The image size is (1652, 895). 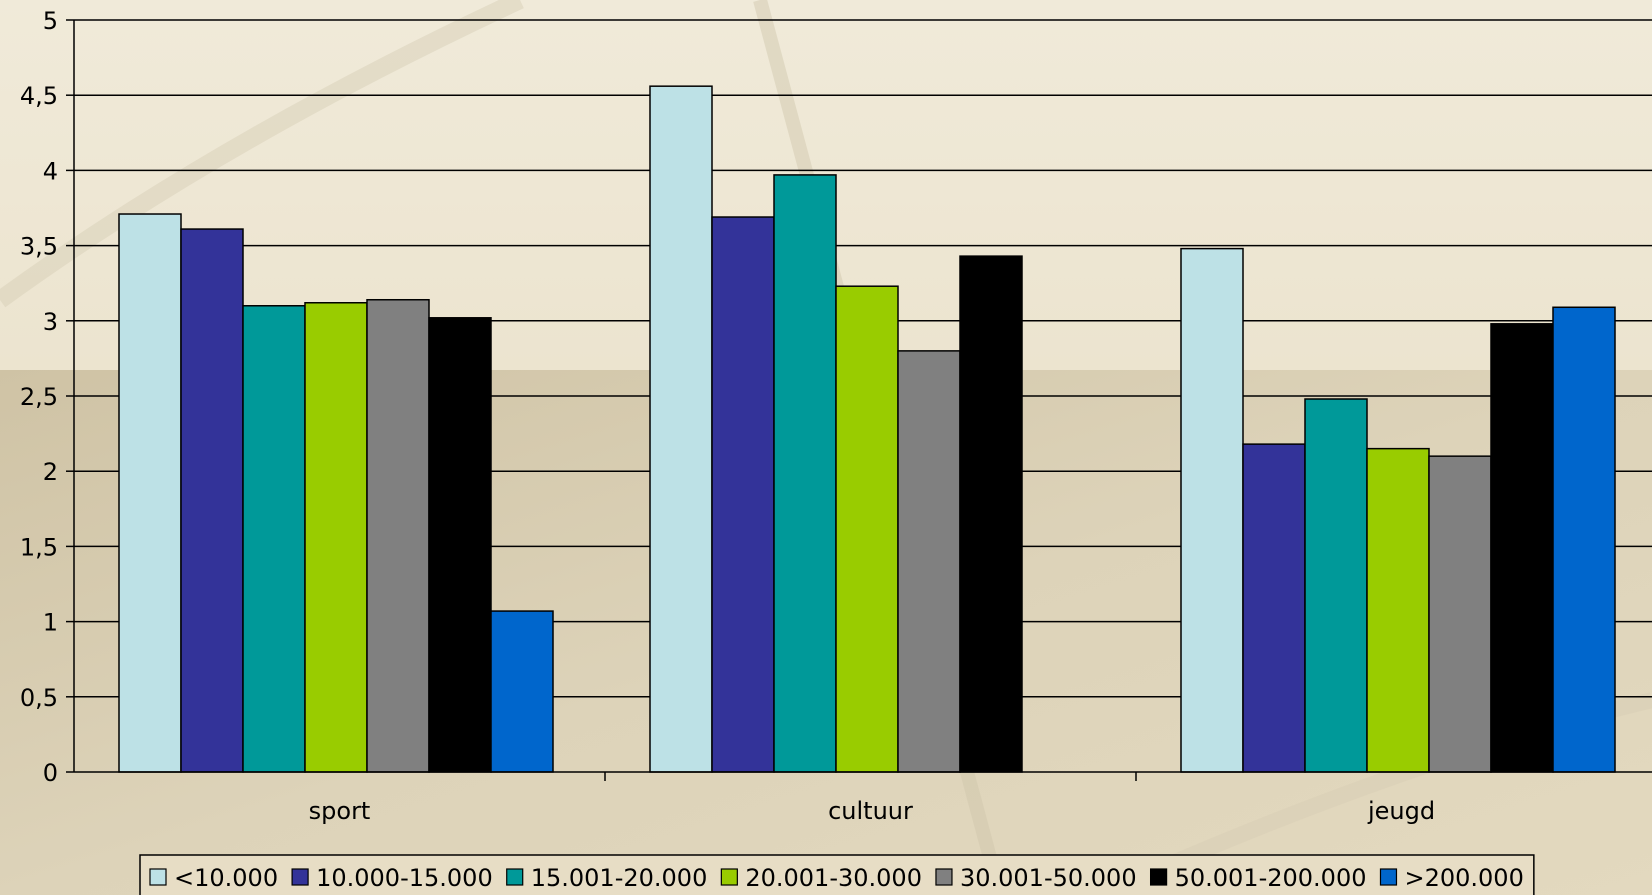 What do you see at coordinates (39, 247) in the screenshot?
I see `y-tick-label: 3,5` at bounding box center [39, 247].